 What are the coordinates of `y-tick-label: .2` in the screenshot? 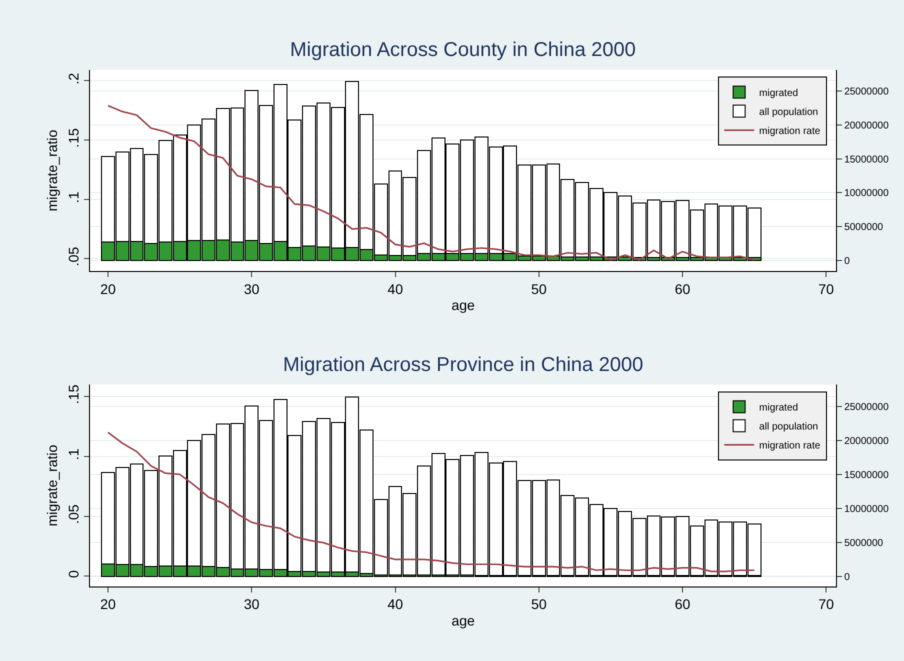 It's located at (73, 78).